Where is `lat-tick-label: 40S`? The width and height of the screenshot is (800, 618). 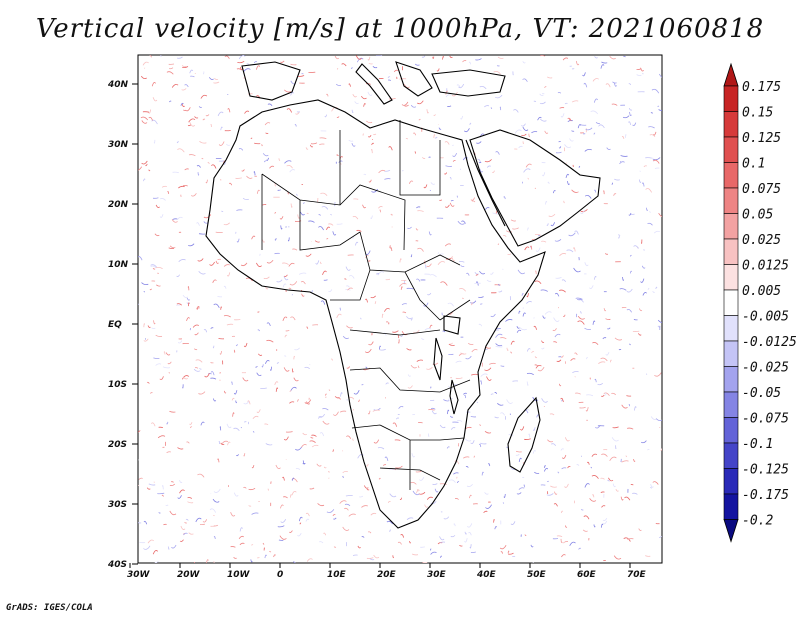 lat-tick-label: 40S is located at coordinates (117, 565).